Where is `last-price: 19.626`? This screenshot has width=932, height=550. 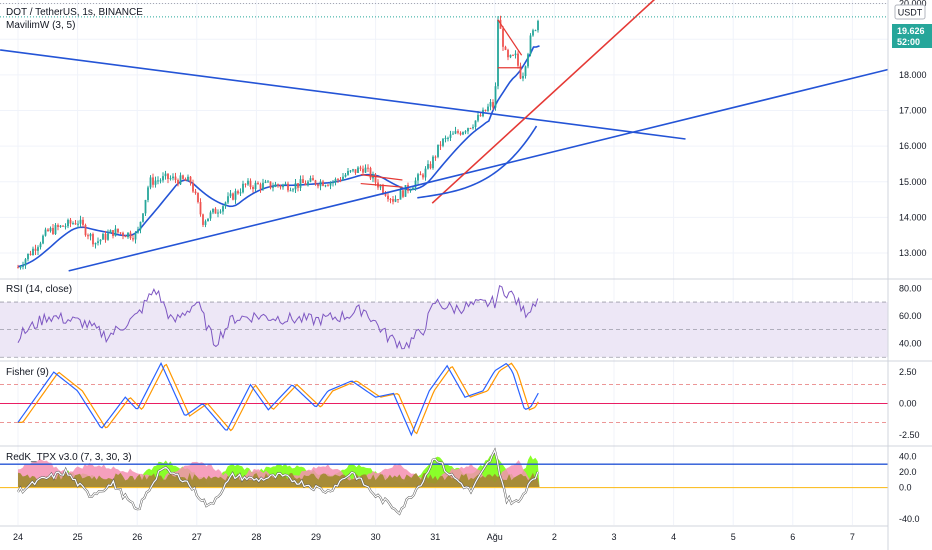
last-price: 19.626 is located at coordinates (911, 31).